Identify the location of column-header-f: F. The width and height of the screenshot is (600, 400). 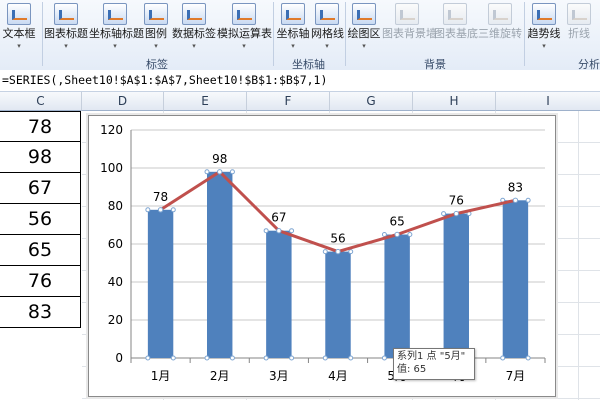
(288, 101).